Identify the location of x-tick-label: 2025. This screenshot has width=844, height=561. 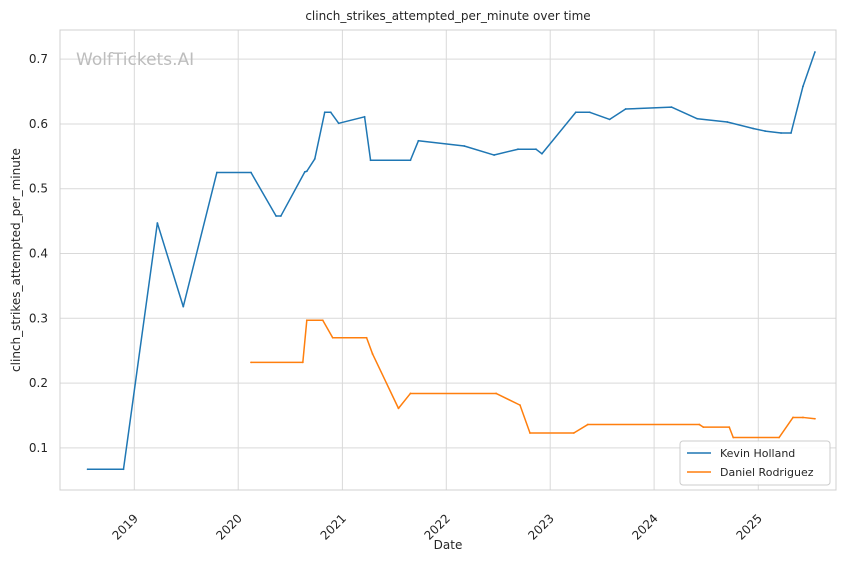
(748, 526).